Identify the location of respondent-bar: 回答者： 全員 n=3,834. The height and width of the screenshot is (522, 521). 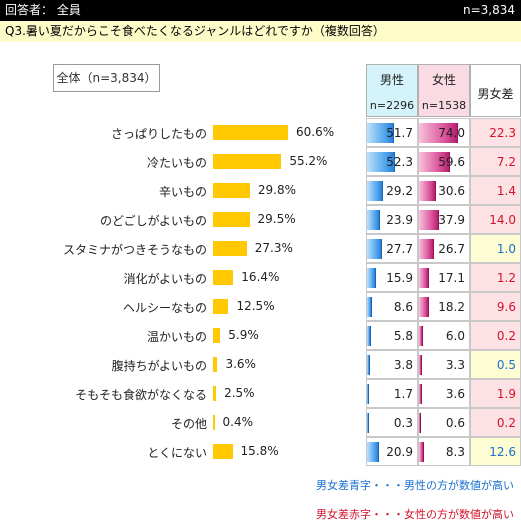
(260, 10).